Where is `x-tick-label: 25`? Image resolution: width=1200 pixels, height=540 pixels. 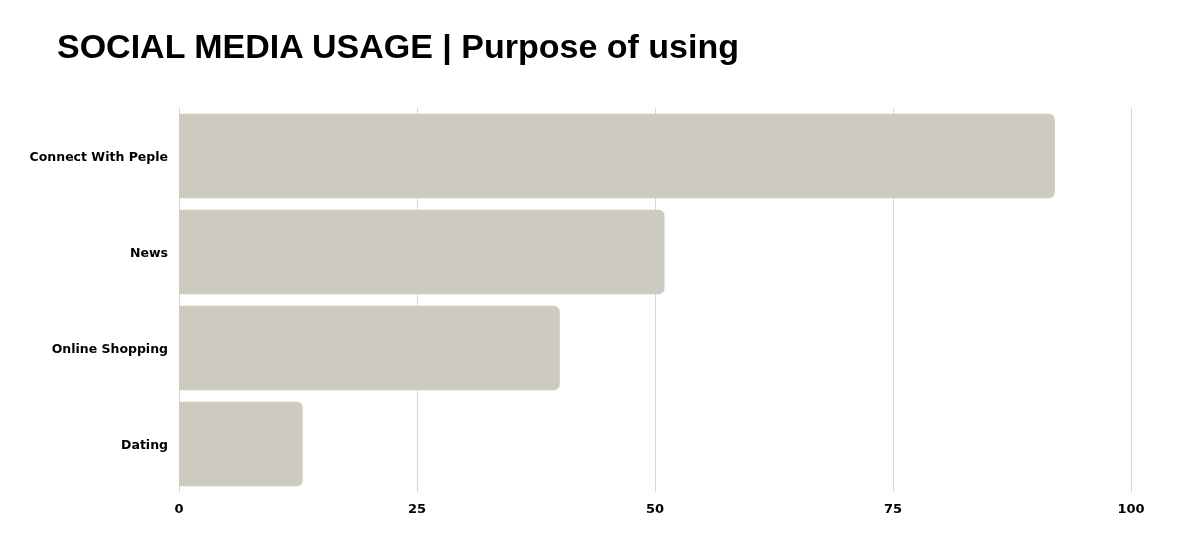 x-tick-label: 25 is located at coordinates (417, 508).